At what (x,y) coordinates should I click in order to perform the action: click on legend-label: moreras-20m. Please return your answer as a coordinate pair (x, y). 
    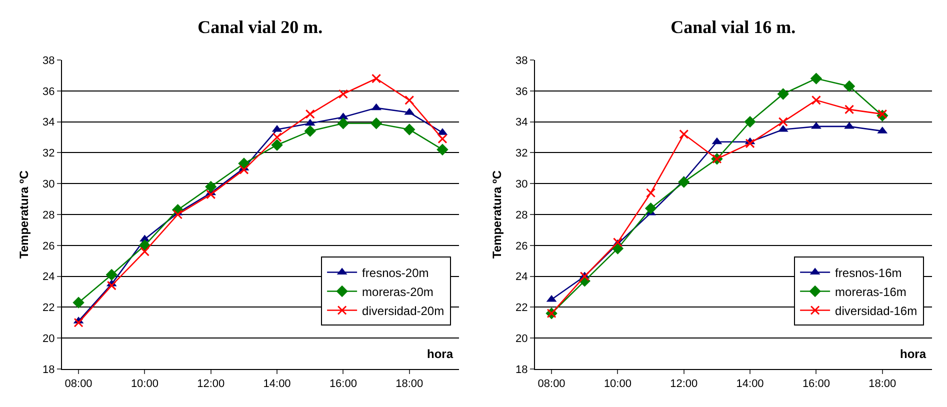
    Looking at the image, I should click on (398, 291).